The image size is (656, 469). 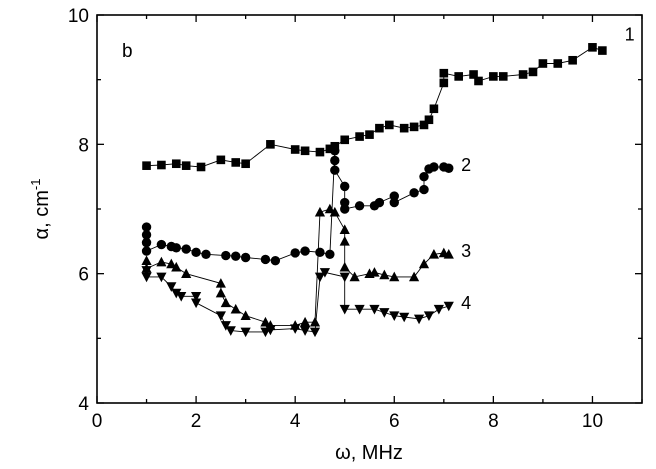 What do you see at coordinates (394, 421) in the screenshot?
I see `x-tick-label: 6` at bounding box center [394, 421].